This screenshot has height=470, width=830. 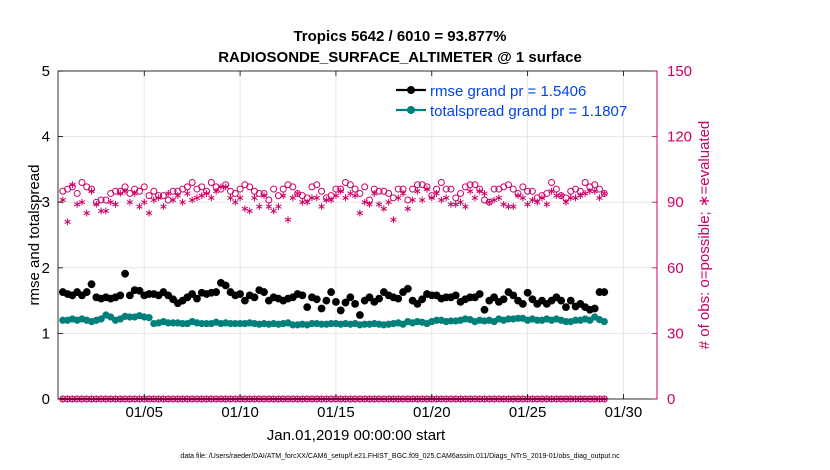 I want to click on right-tick-label: 30, so click(x=675, y=333).